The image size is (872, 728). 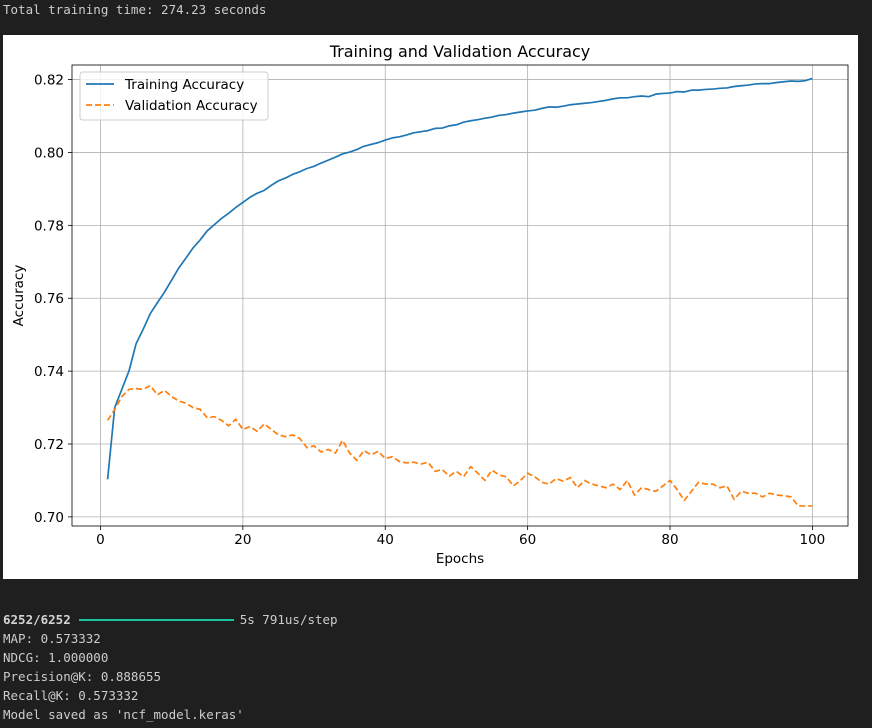 What do you see at coordinates (385, 540) in the screenshot?
I see `x-tick-label: 40` at bounding box center [385, 540].